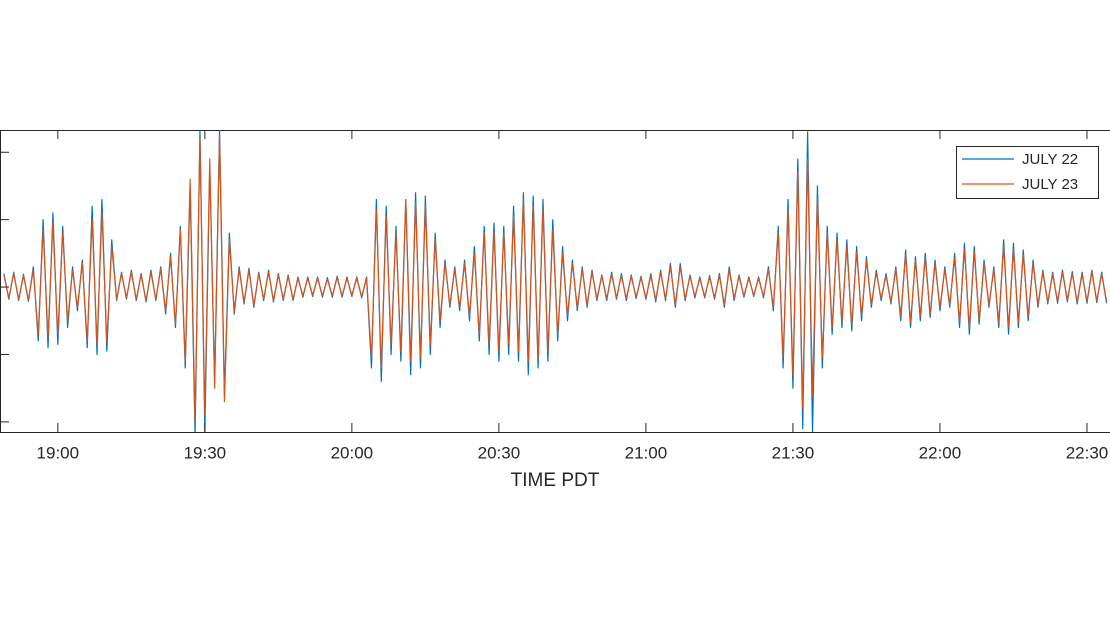  What do you see at coordinates (646, 452) in the screenshot?
I see `x-tick-label: 21:00` at bounding box center [646, 452].